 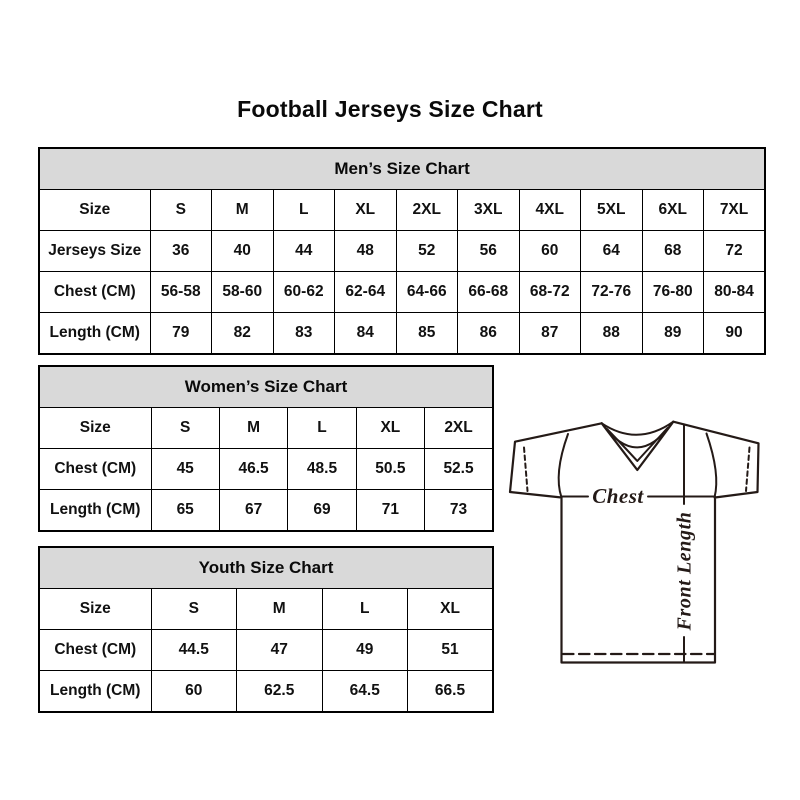 What do you see at coordinates (303, 251) in the screenshot?
I see `men-cell: 44` at bounding box center [303, 251].